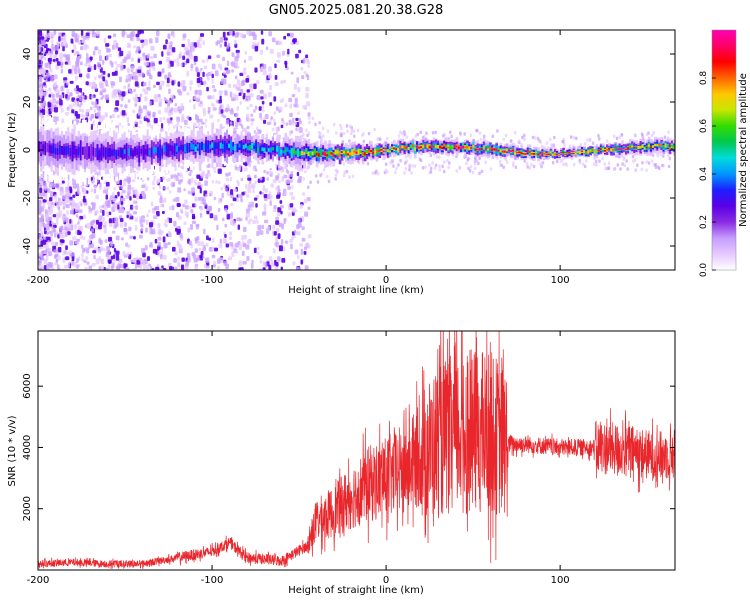 The image size is (750, 600). I want to click on colorbar-tick-label: 0.4, so click(704, 174).